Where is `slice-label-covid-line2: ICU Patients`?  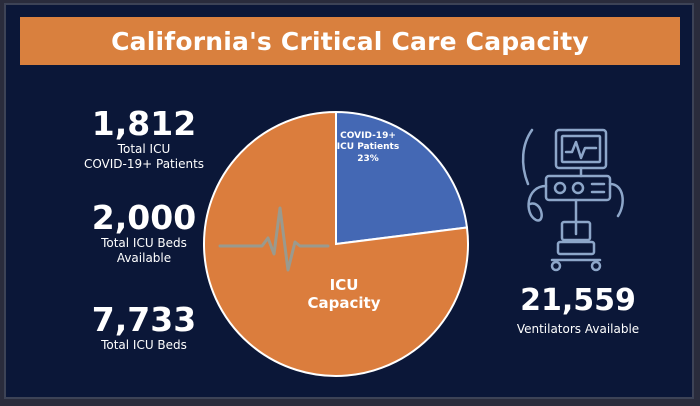
slice-label-covid-line2: ICU Patients is located at coordinates (368, 147).